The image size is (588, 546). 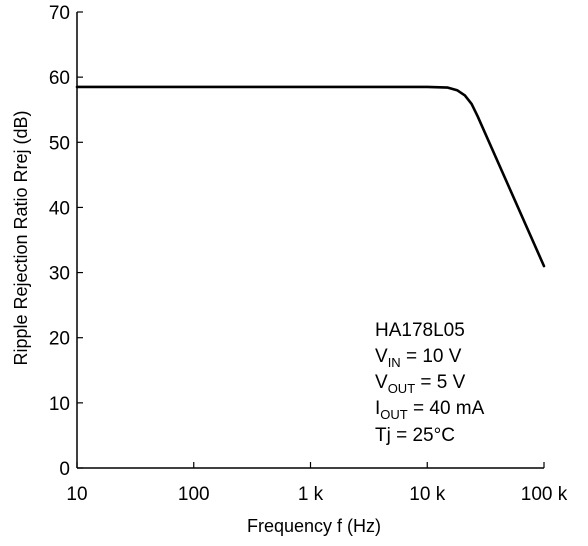 I want to click on x-axis-label: Frequency f (Hz), so click(x=314, y=526).